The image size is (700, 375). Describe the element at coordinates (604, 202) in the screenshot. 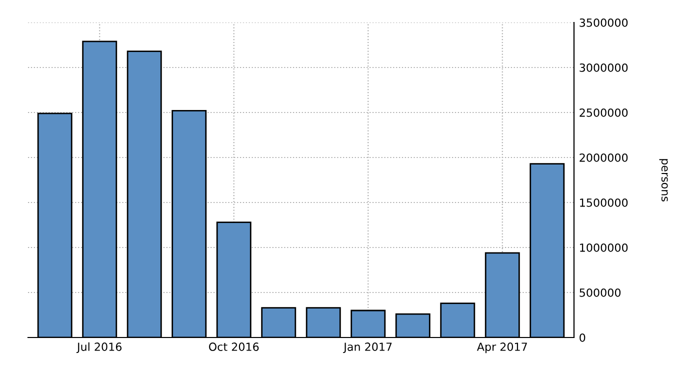

I see `y-tick-label: 1500000` at that location.